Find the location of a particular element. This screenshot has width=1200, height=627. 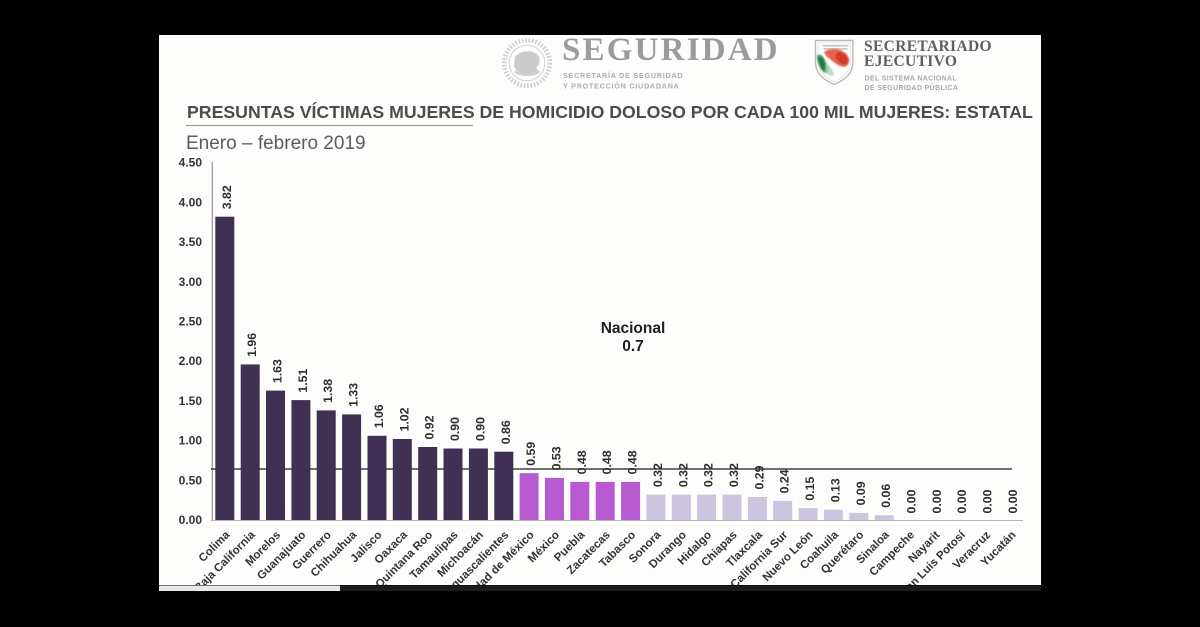

svg-text: 0.24 is located at coordinates (785, 481).